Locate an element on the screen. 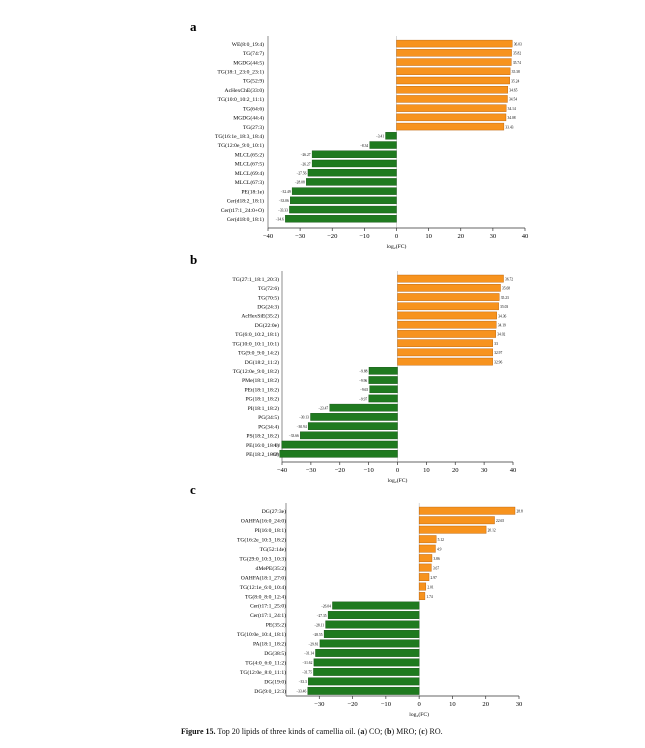 The height and width of the screenshot is (748, 645). value-label: 3.67 is located at coordinates (436, 568).